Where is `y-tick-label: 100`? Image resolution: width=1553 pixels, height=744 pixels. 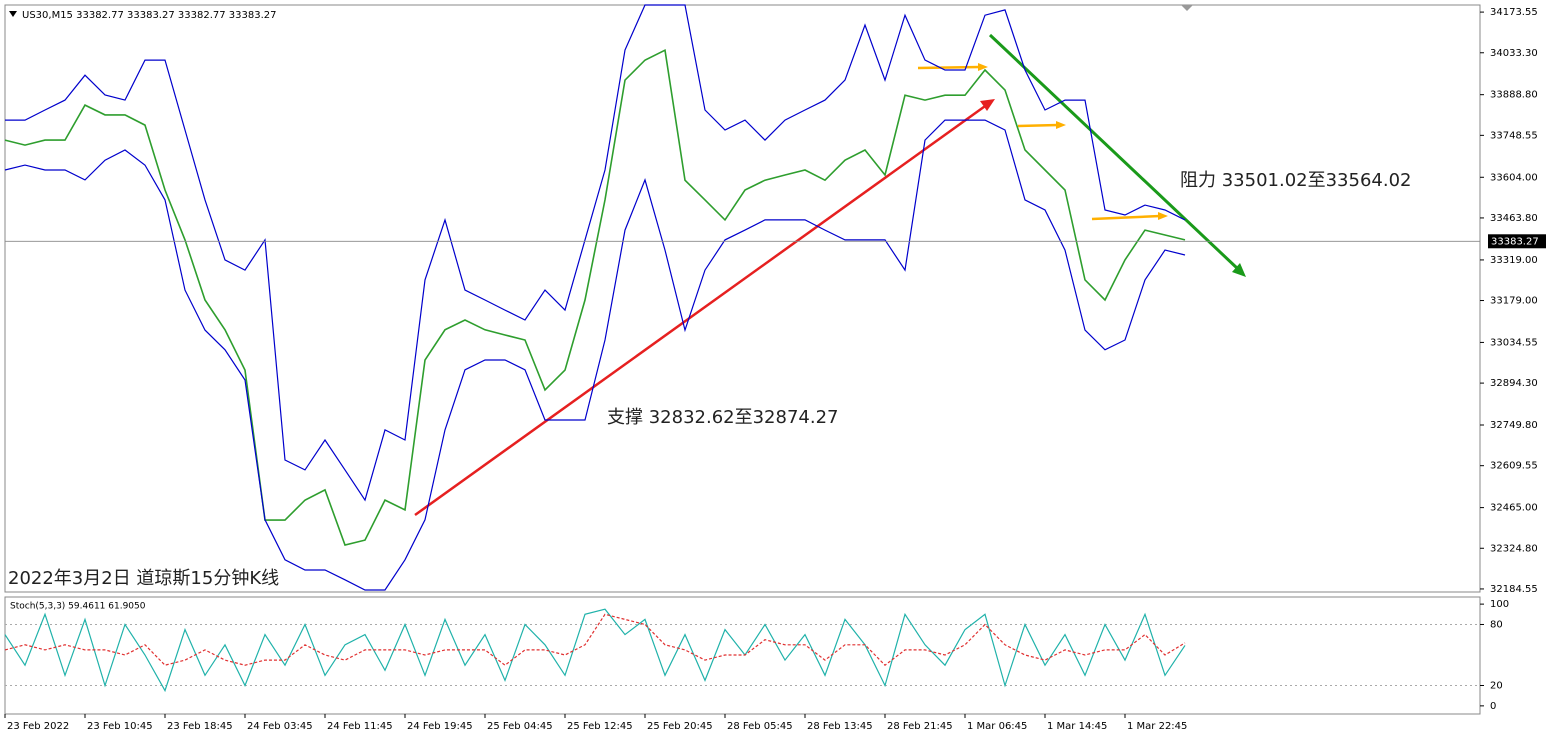 y-tick-label: 100 is located at coordinates (1499, 604).